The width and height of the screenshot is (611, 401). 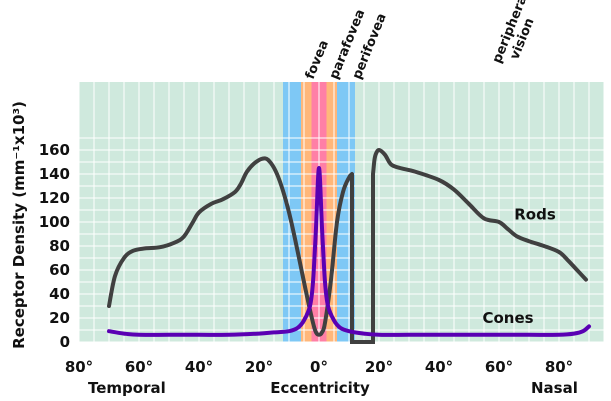 I want to click on blind-spot-outline, so click(x=362, y=259).